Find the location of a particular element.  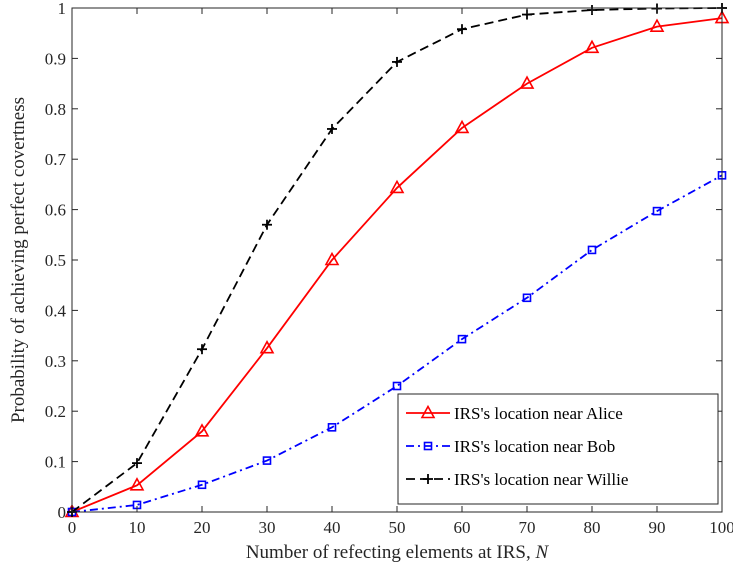

legend-box is located at coordinates (558, 449).